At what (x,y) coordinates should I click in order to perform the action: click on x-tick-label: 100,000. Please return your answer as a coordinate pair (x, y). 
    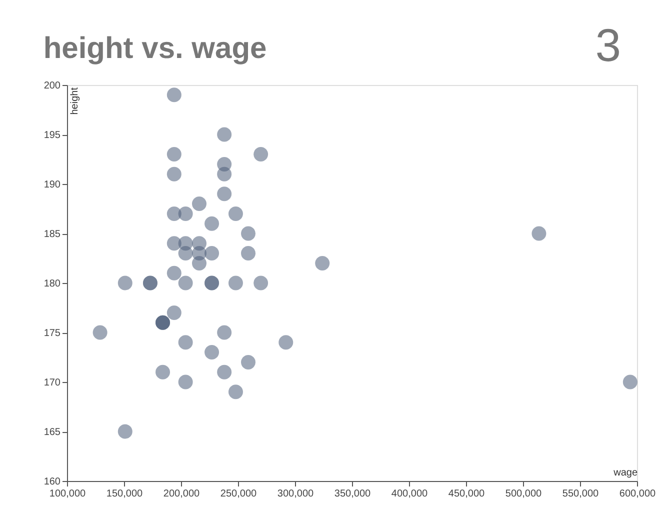
    Looking at the image, I should click on (67, 494).